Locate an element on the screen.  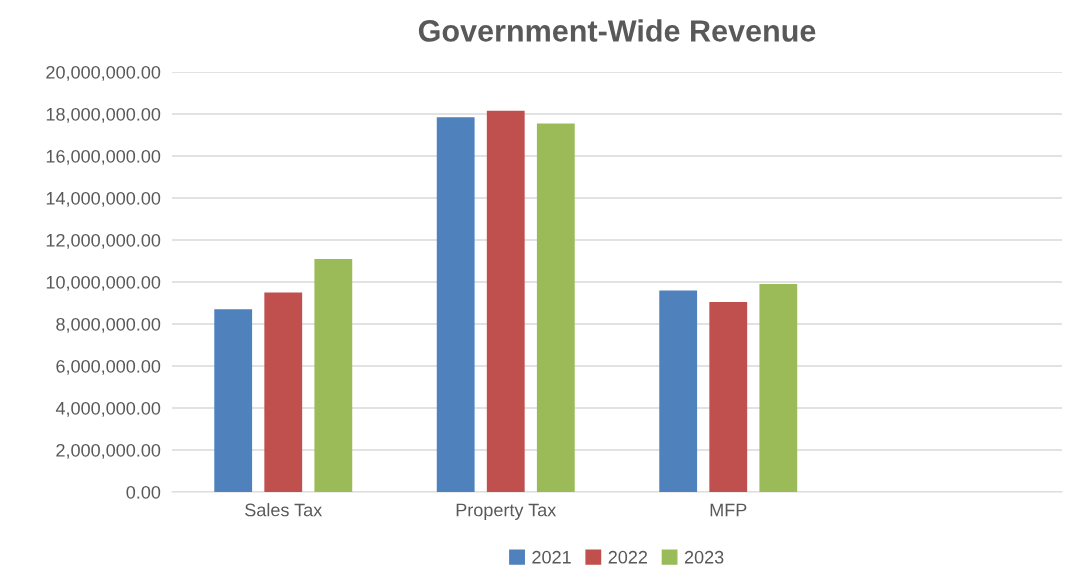
y-tick-label: 16,000,000.00 is located at coordinates (103, 157).